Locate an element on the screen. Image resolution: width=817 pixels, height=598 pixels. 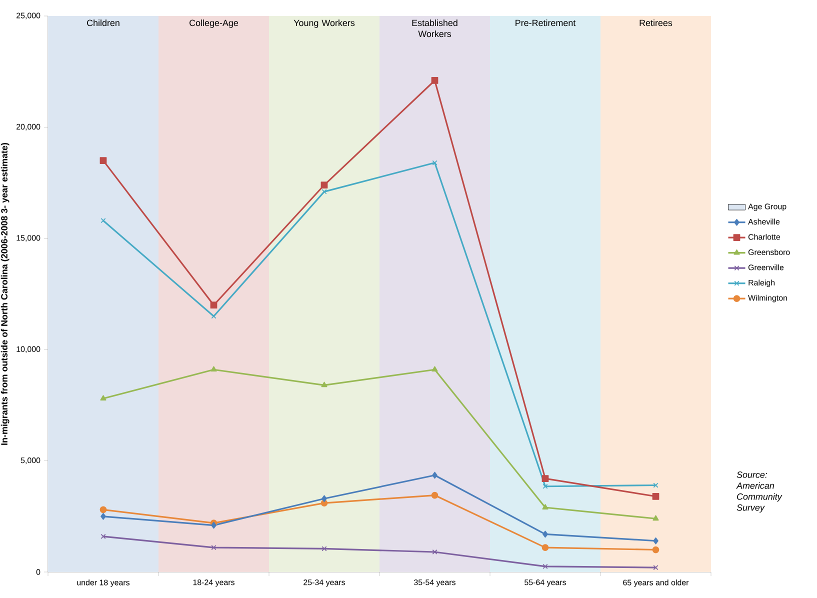
source-note: Source: American Community Survey is located at coordinates (759, 492).